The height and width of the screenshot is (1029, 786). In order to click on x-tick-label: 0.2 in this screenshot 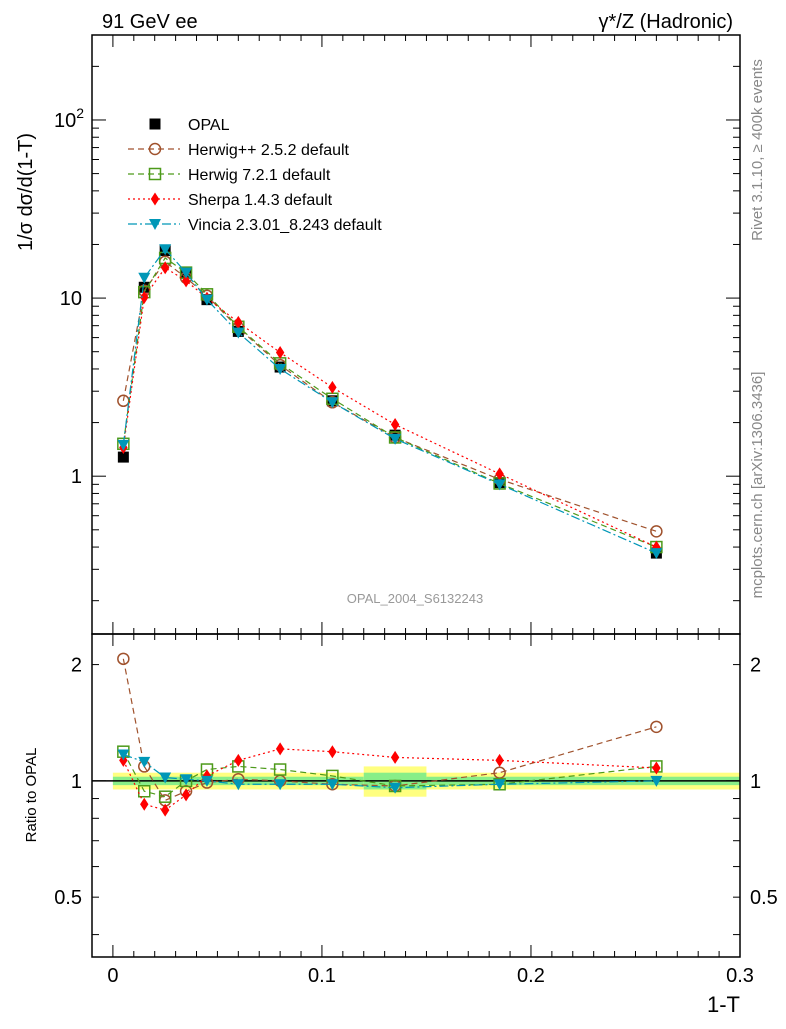, I will do `click(531, 976)`.